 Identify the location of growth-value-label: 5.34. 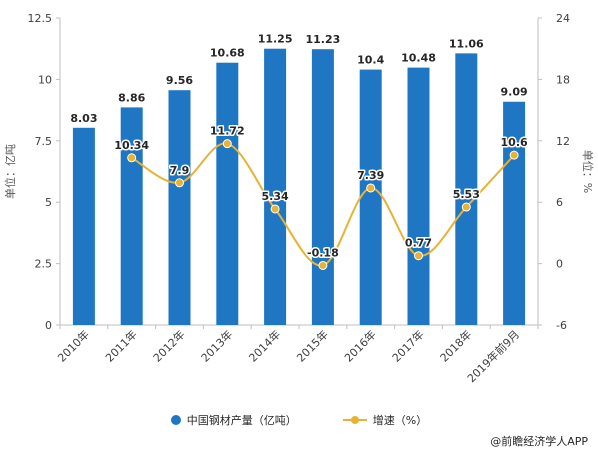
(275, 196).